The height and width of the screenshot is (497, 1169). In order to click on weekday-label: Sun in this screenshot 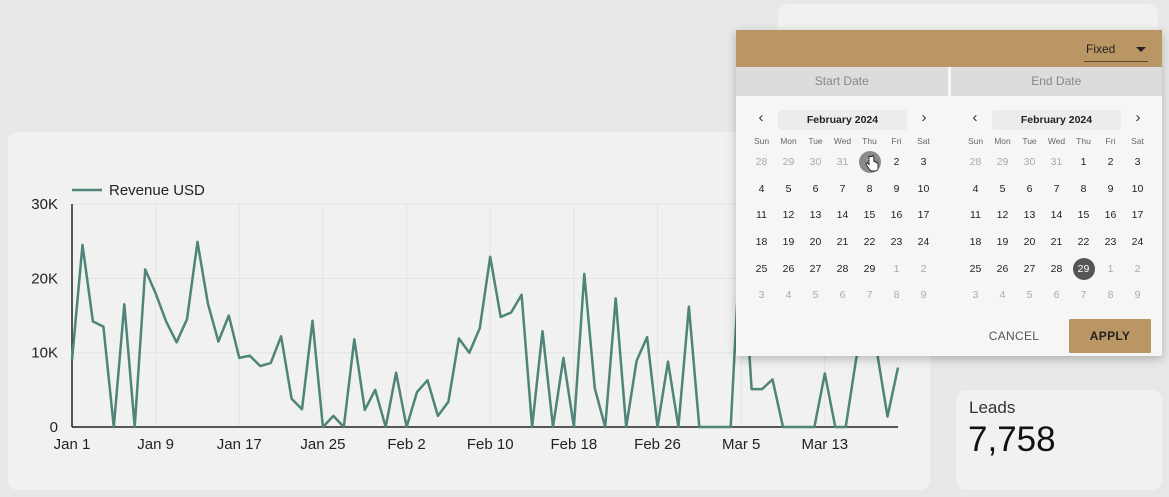, I will do `click(761, 141)`.